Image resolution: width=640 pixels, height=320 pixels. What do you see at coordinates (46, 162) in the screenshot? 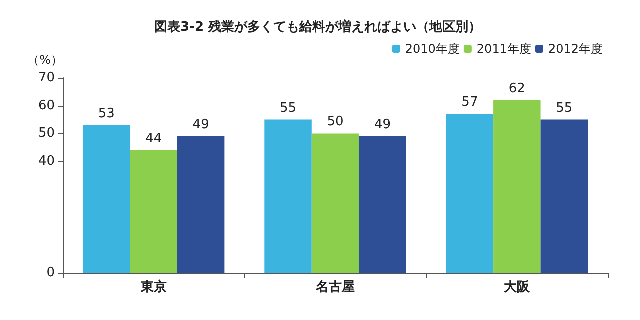
I see `y-tick-label: 40` at bounding box center [46, 162].